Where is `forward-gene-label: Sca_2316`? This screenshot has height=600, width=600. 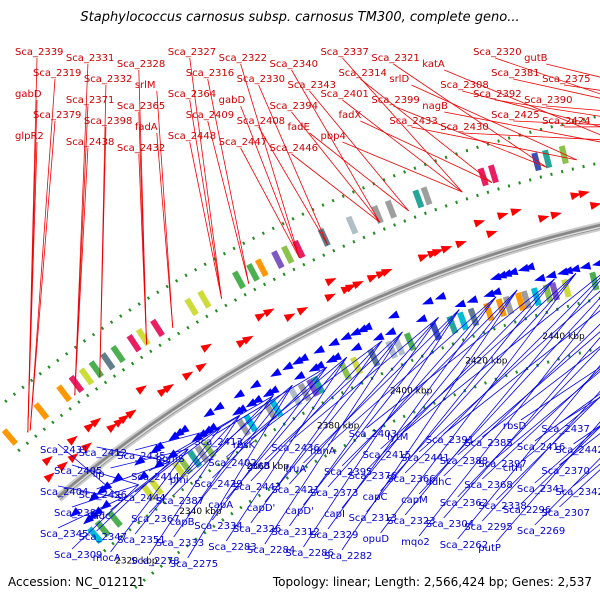 forward-gene-label: Sca_2316 is located at coordinates (210, 73).